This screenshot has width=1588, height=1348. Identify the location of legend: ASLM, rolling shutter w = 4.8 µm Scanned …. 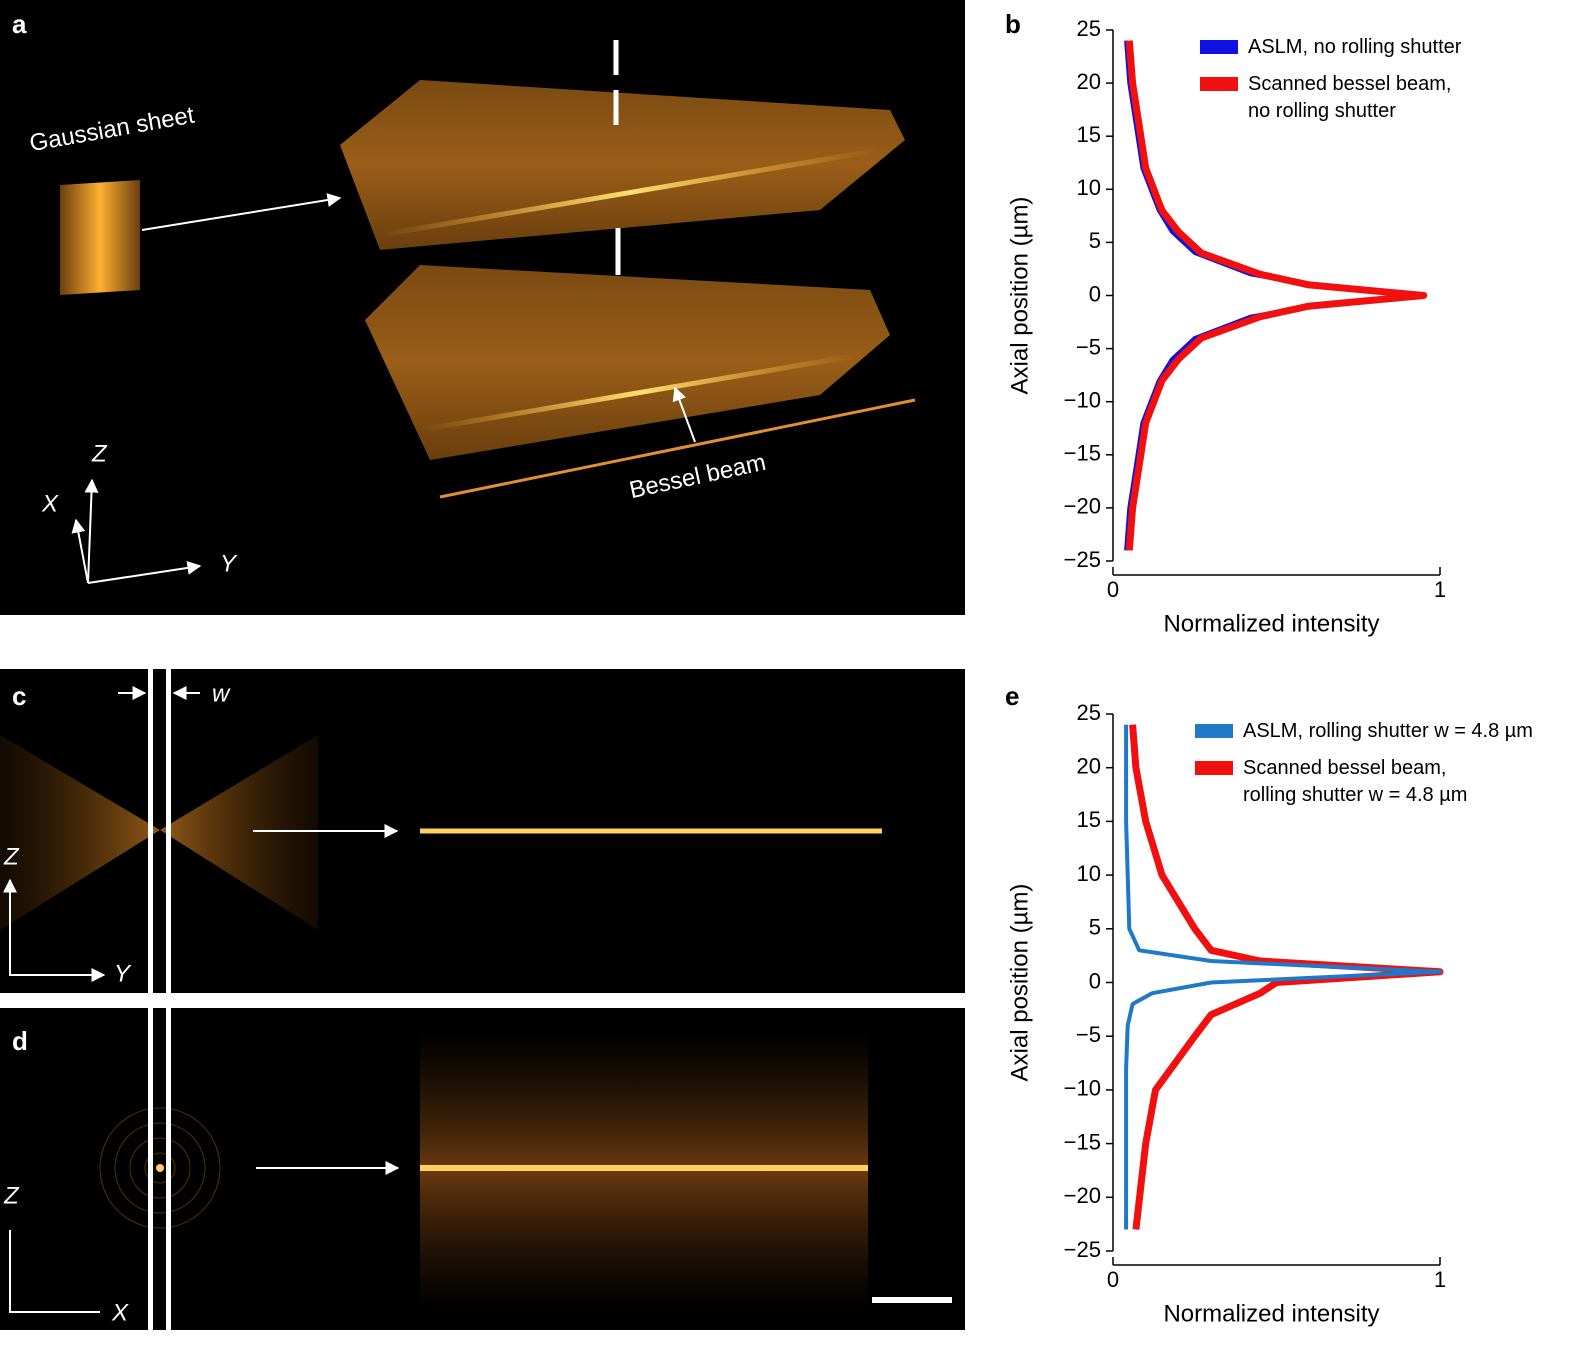
(1364, 768).